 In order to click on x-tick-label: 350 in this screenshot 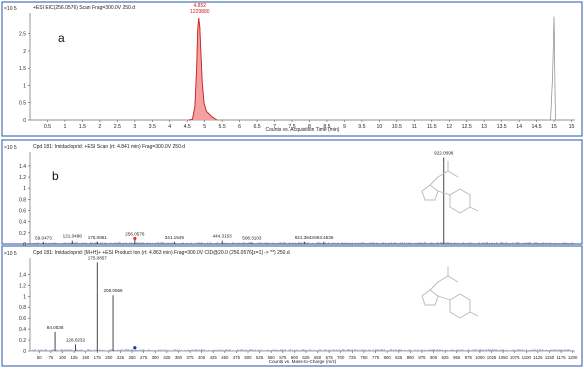, I will do `click(179, 357)`.